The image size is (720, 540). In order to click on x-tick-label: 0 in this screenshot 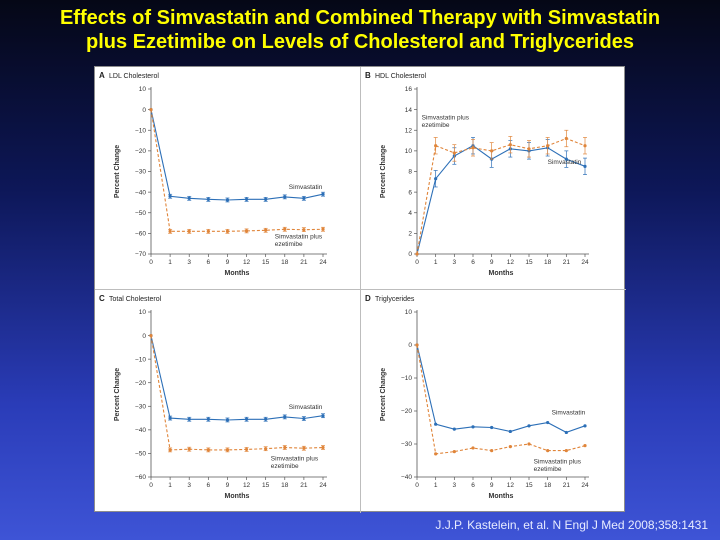, I will do `click(417, 485)`.